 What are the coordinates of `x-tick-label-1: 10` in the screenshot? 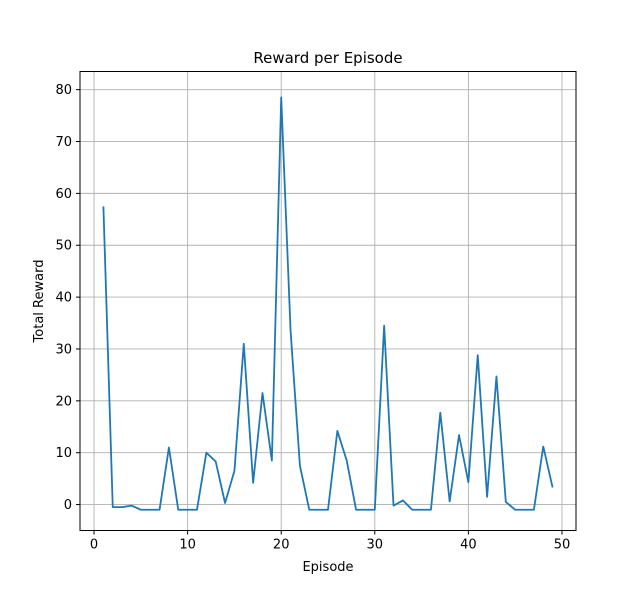 It's located at (187, 545).